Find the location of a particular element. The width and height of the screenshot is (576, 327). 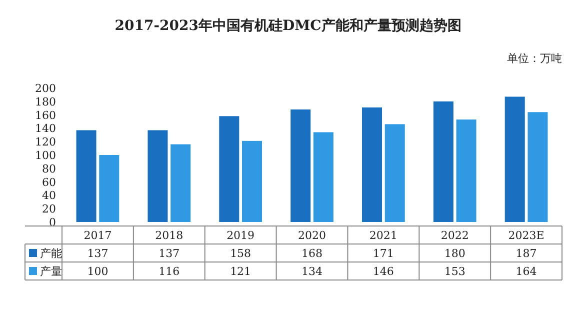

y-tick-label: 100 is located at coordinates (45, 155).